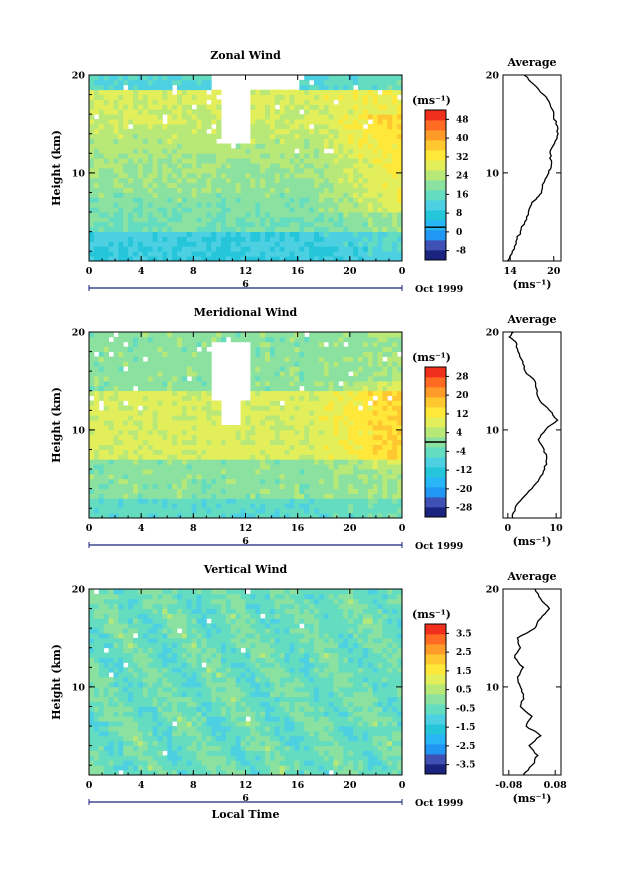  What do you see at coordinates (462, 415) in the screenshot?
I see `colorbar-label: 12` at bounding box center [462, 415].